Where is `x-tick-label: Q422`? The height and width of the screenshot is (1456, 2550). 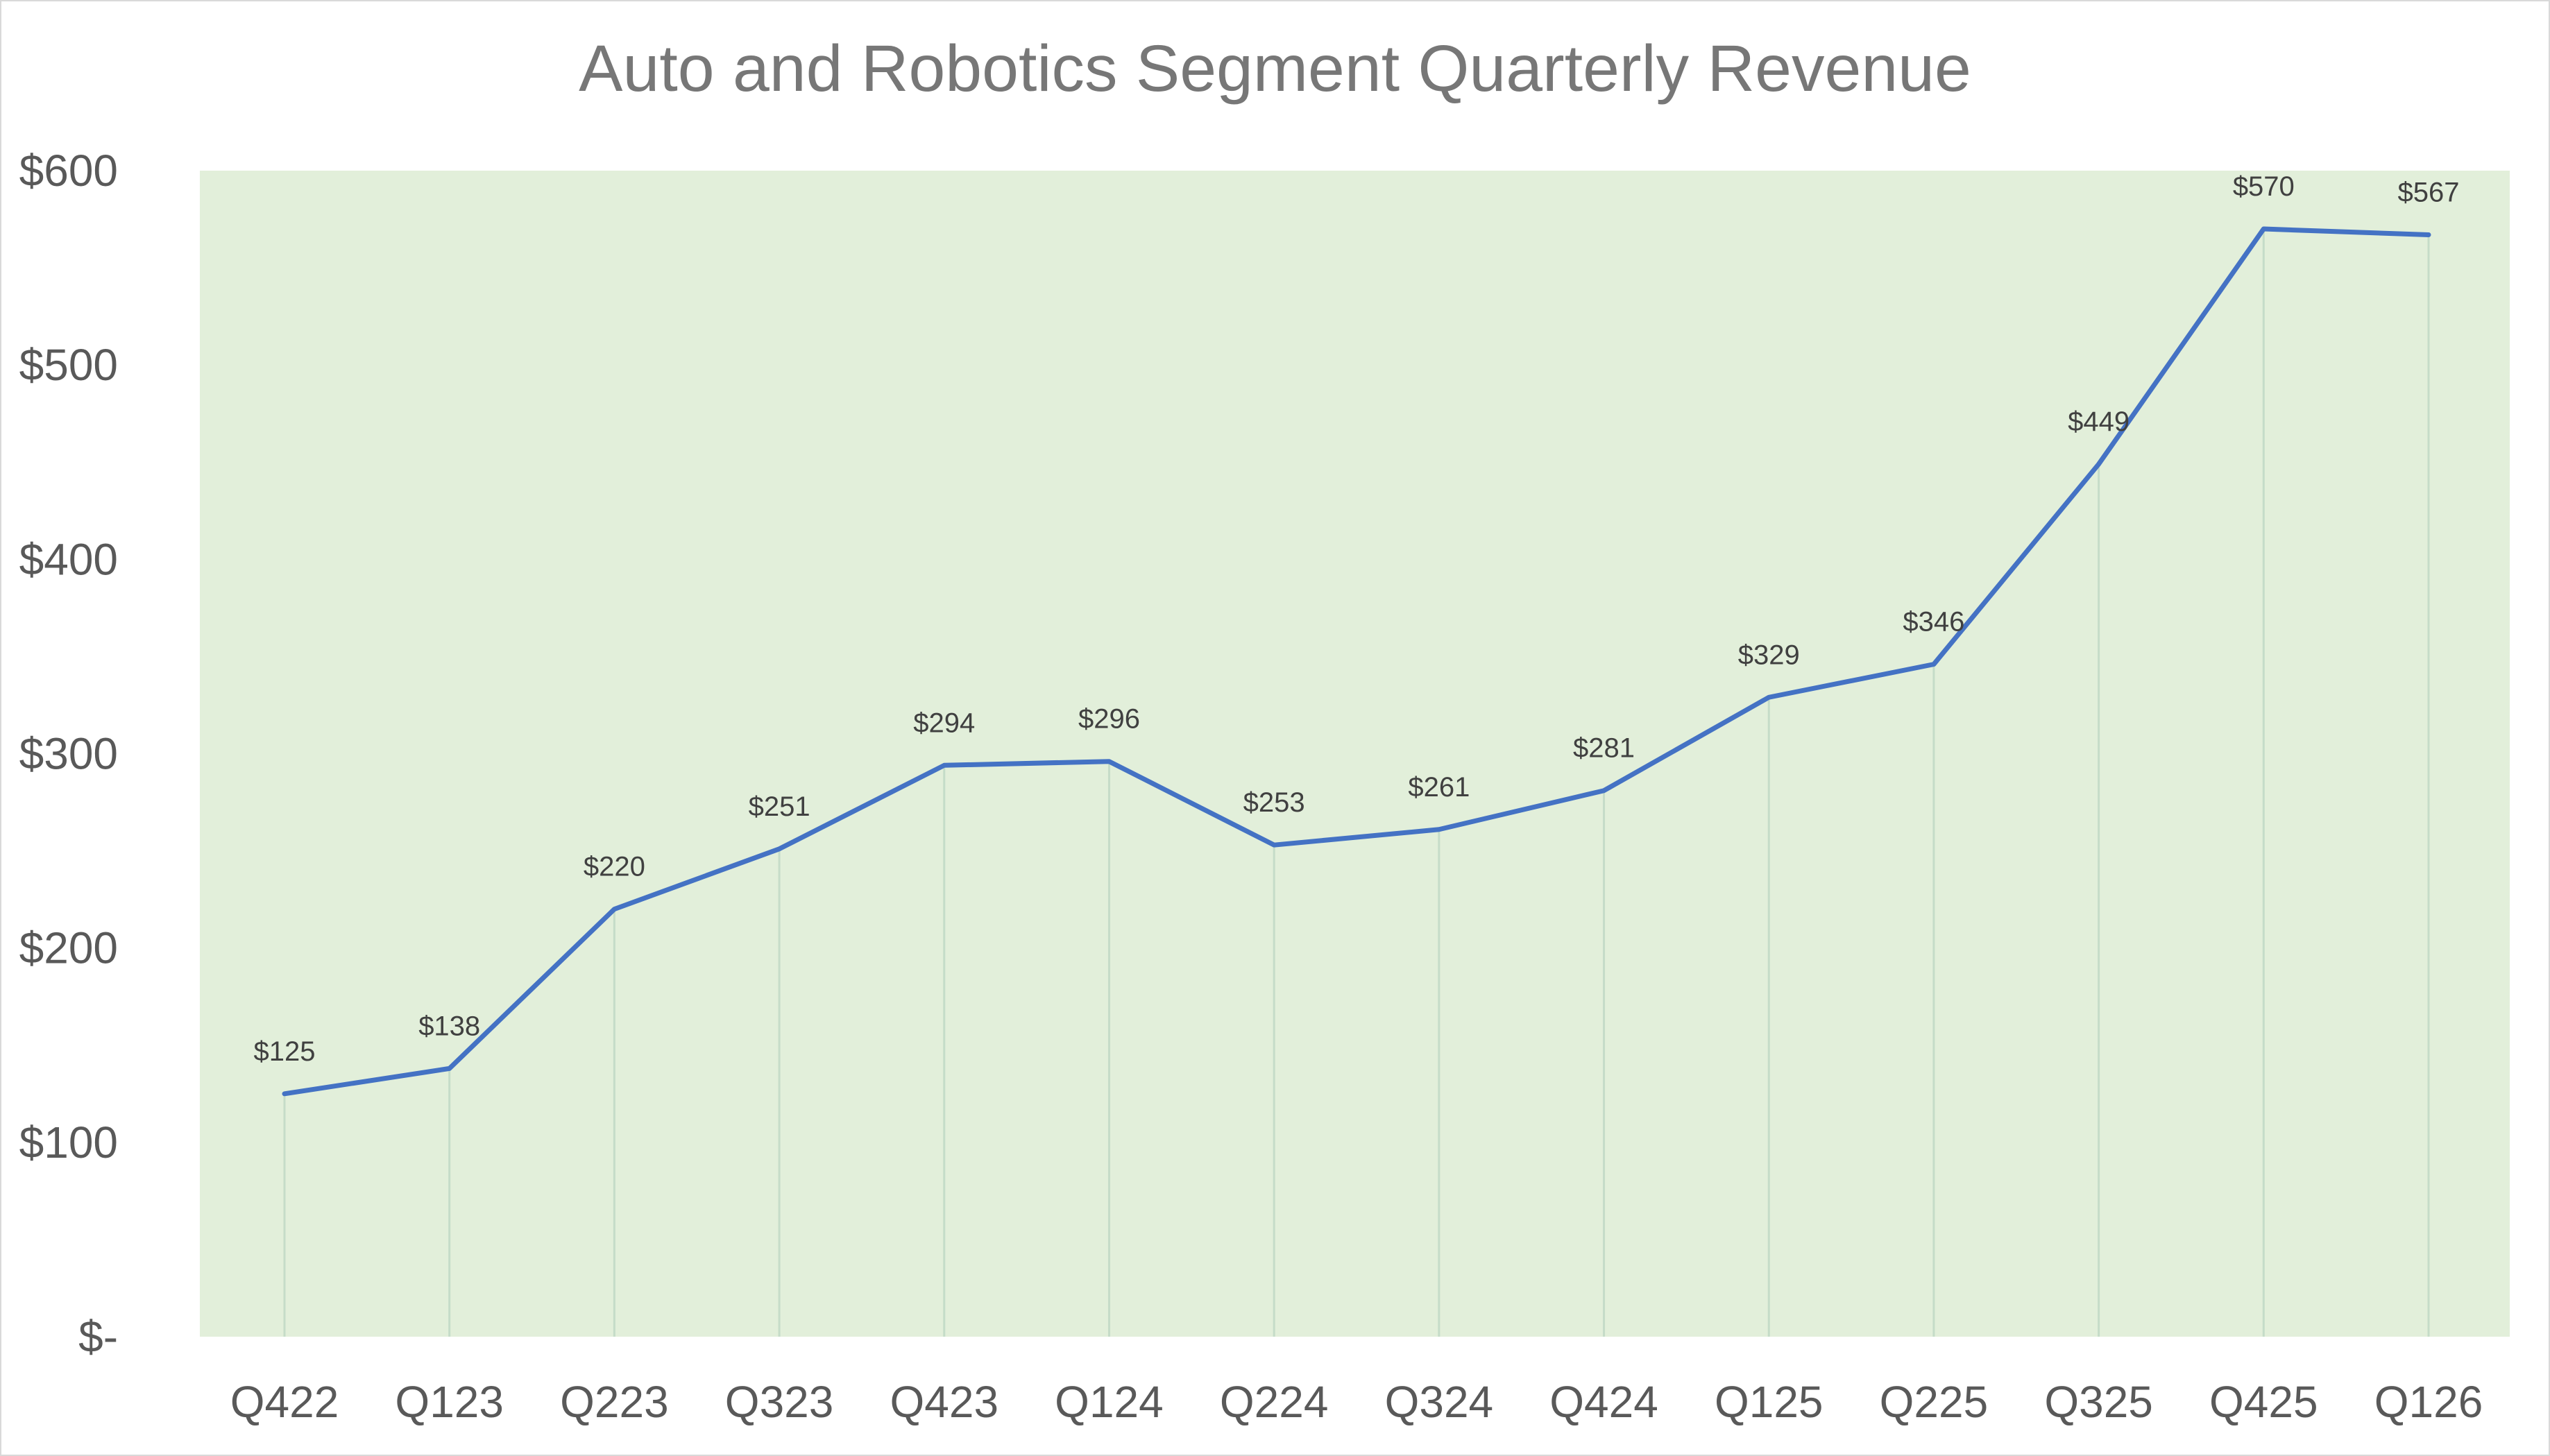 x-tick-label: Q422 is located at coordinates (284, 1402).